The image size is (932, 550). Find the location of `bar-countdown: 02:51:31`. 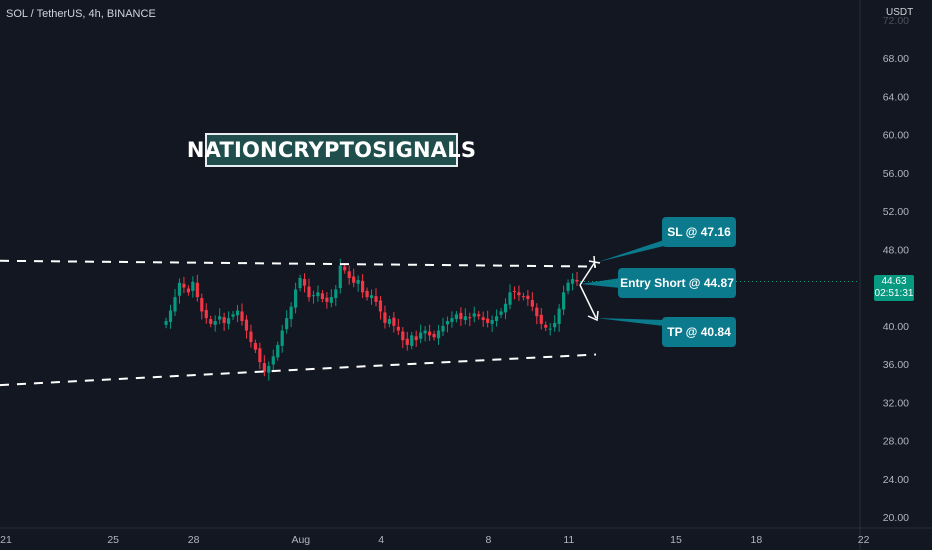

bar-countdown: 02:51:31 is located at coordinates (894, 293).